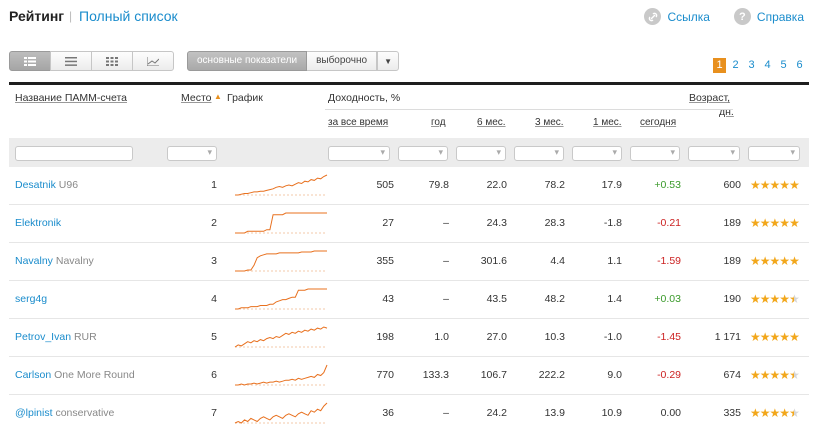  I want to click on col-6m-header: 6 мес., so click(491, 122).